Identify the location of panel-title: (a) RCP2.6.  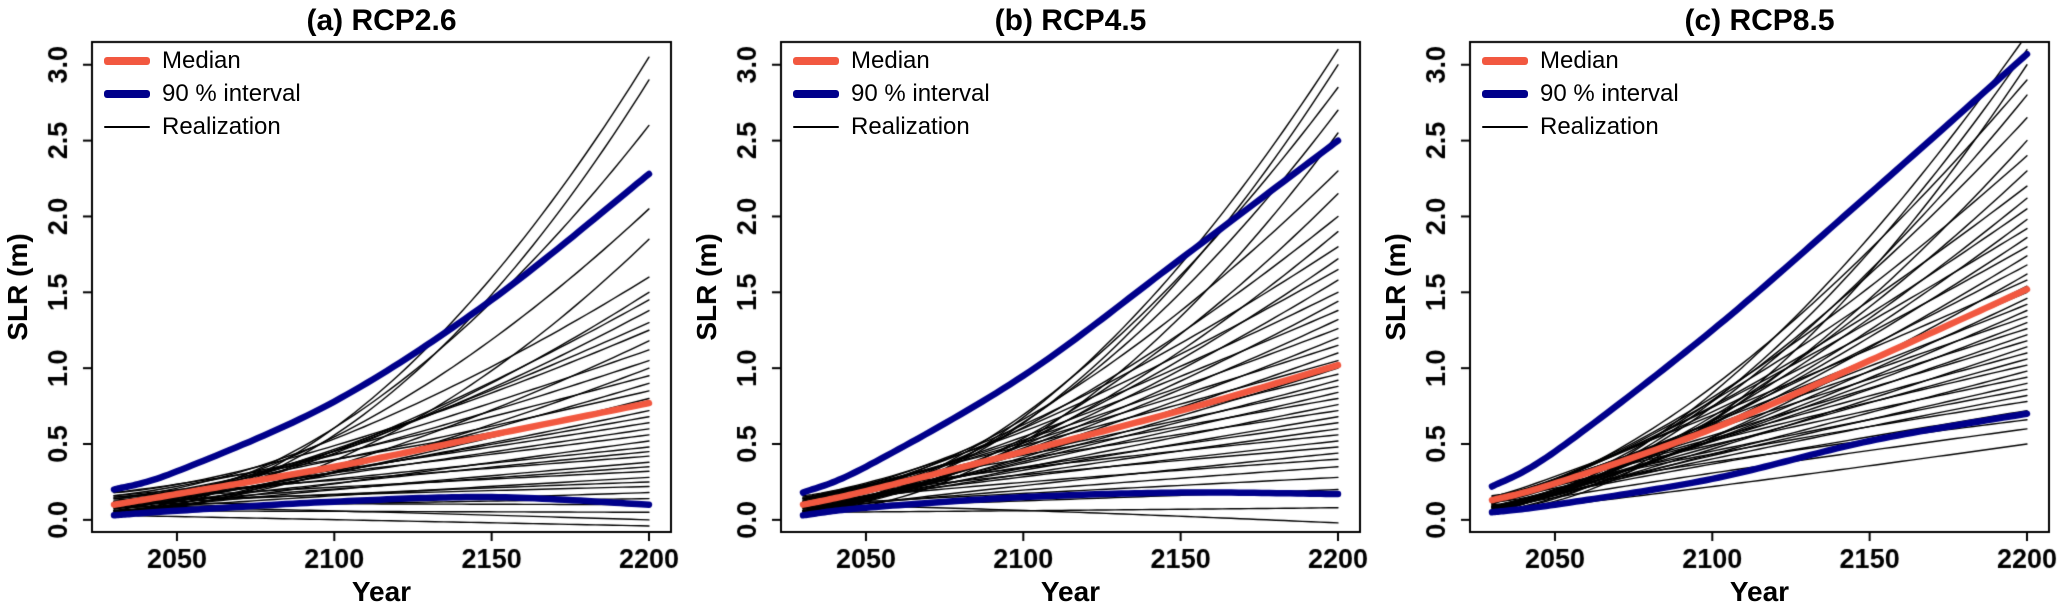
(381, 20).